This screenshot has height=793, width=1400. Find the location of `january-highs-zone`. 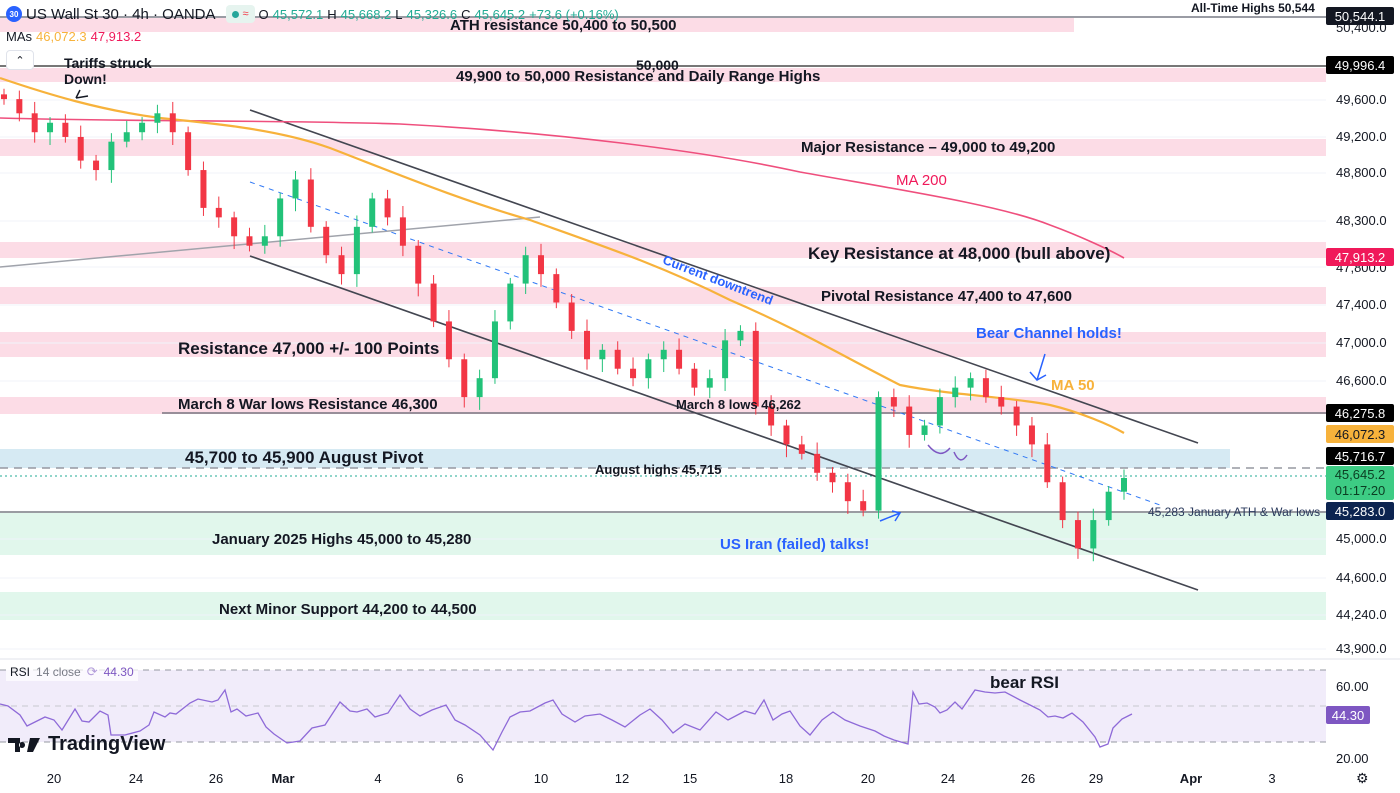

january-highs-zone is located at coordinates (663, 534).